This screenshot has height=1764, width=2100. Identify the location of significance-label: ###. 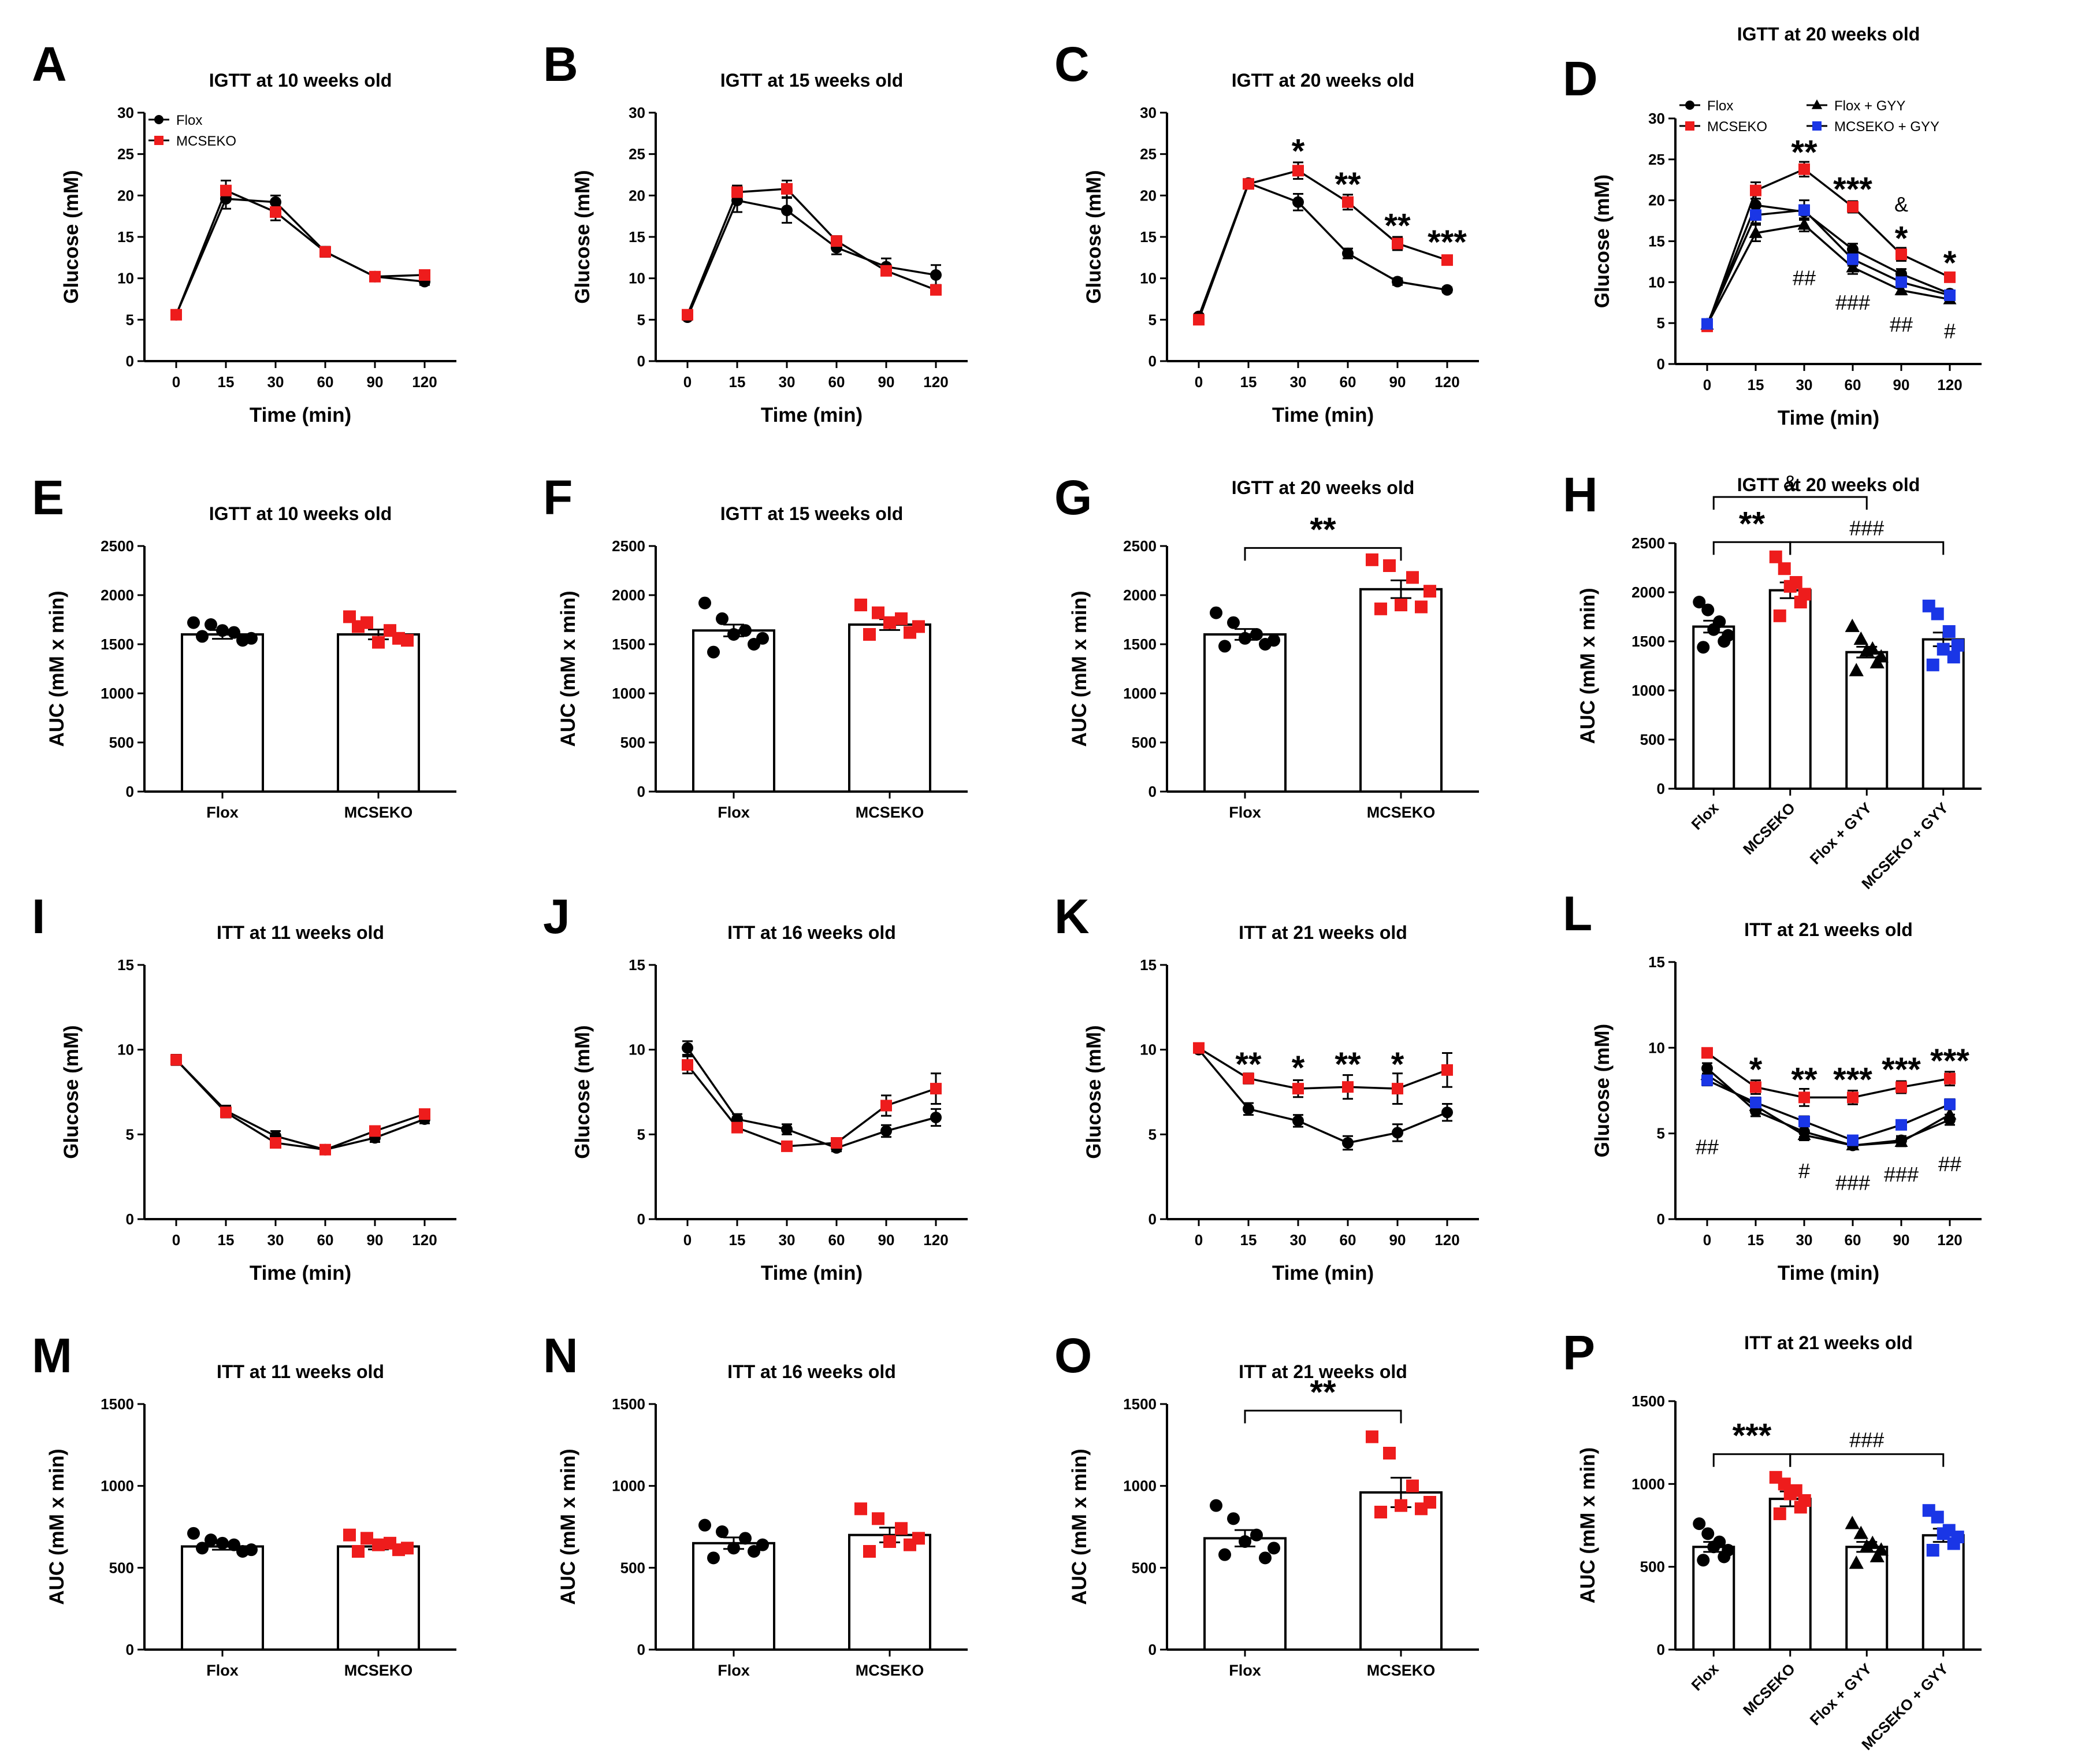
(1853, 1183).